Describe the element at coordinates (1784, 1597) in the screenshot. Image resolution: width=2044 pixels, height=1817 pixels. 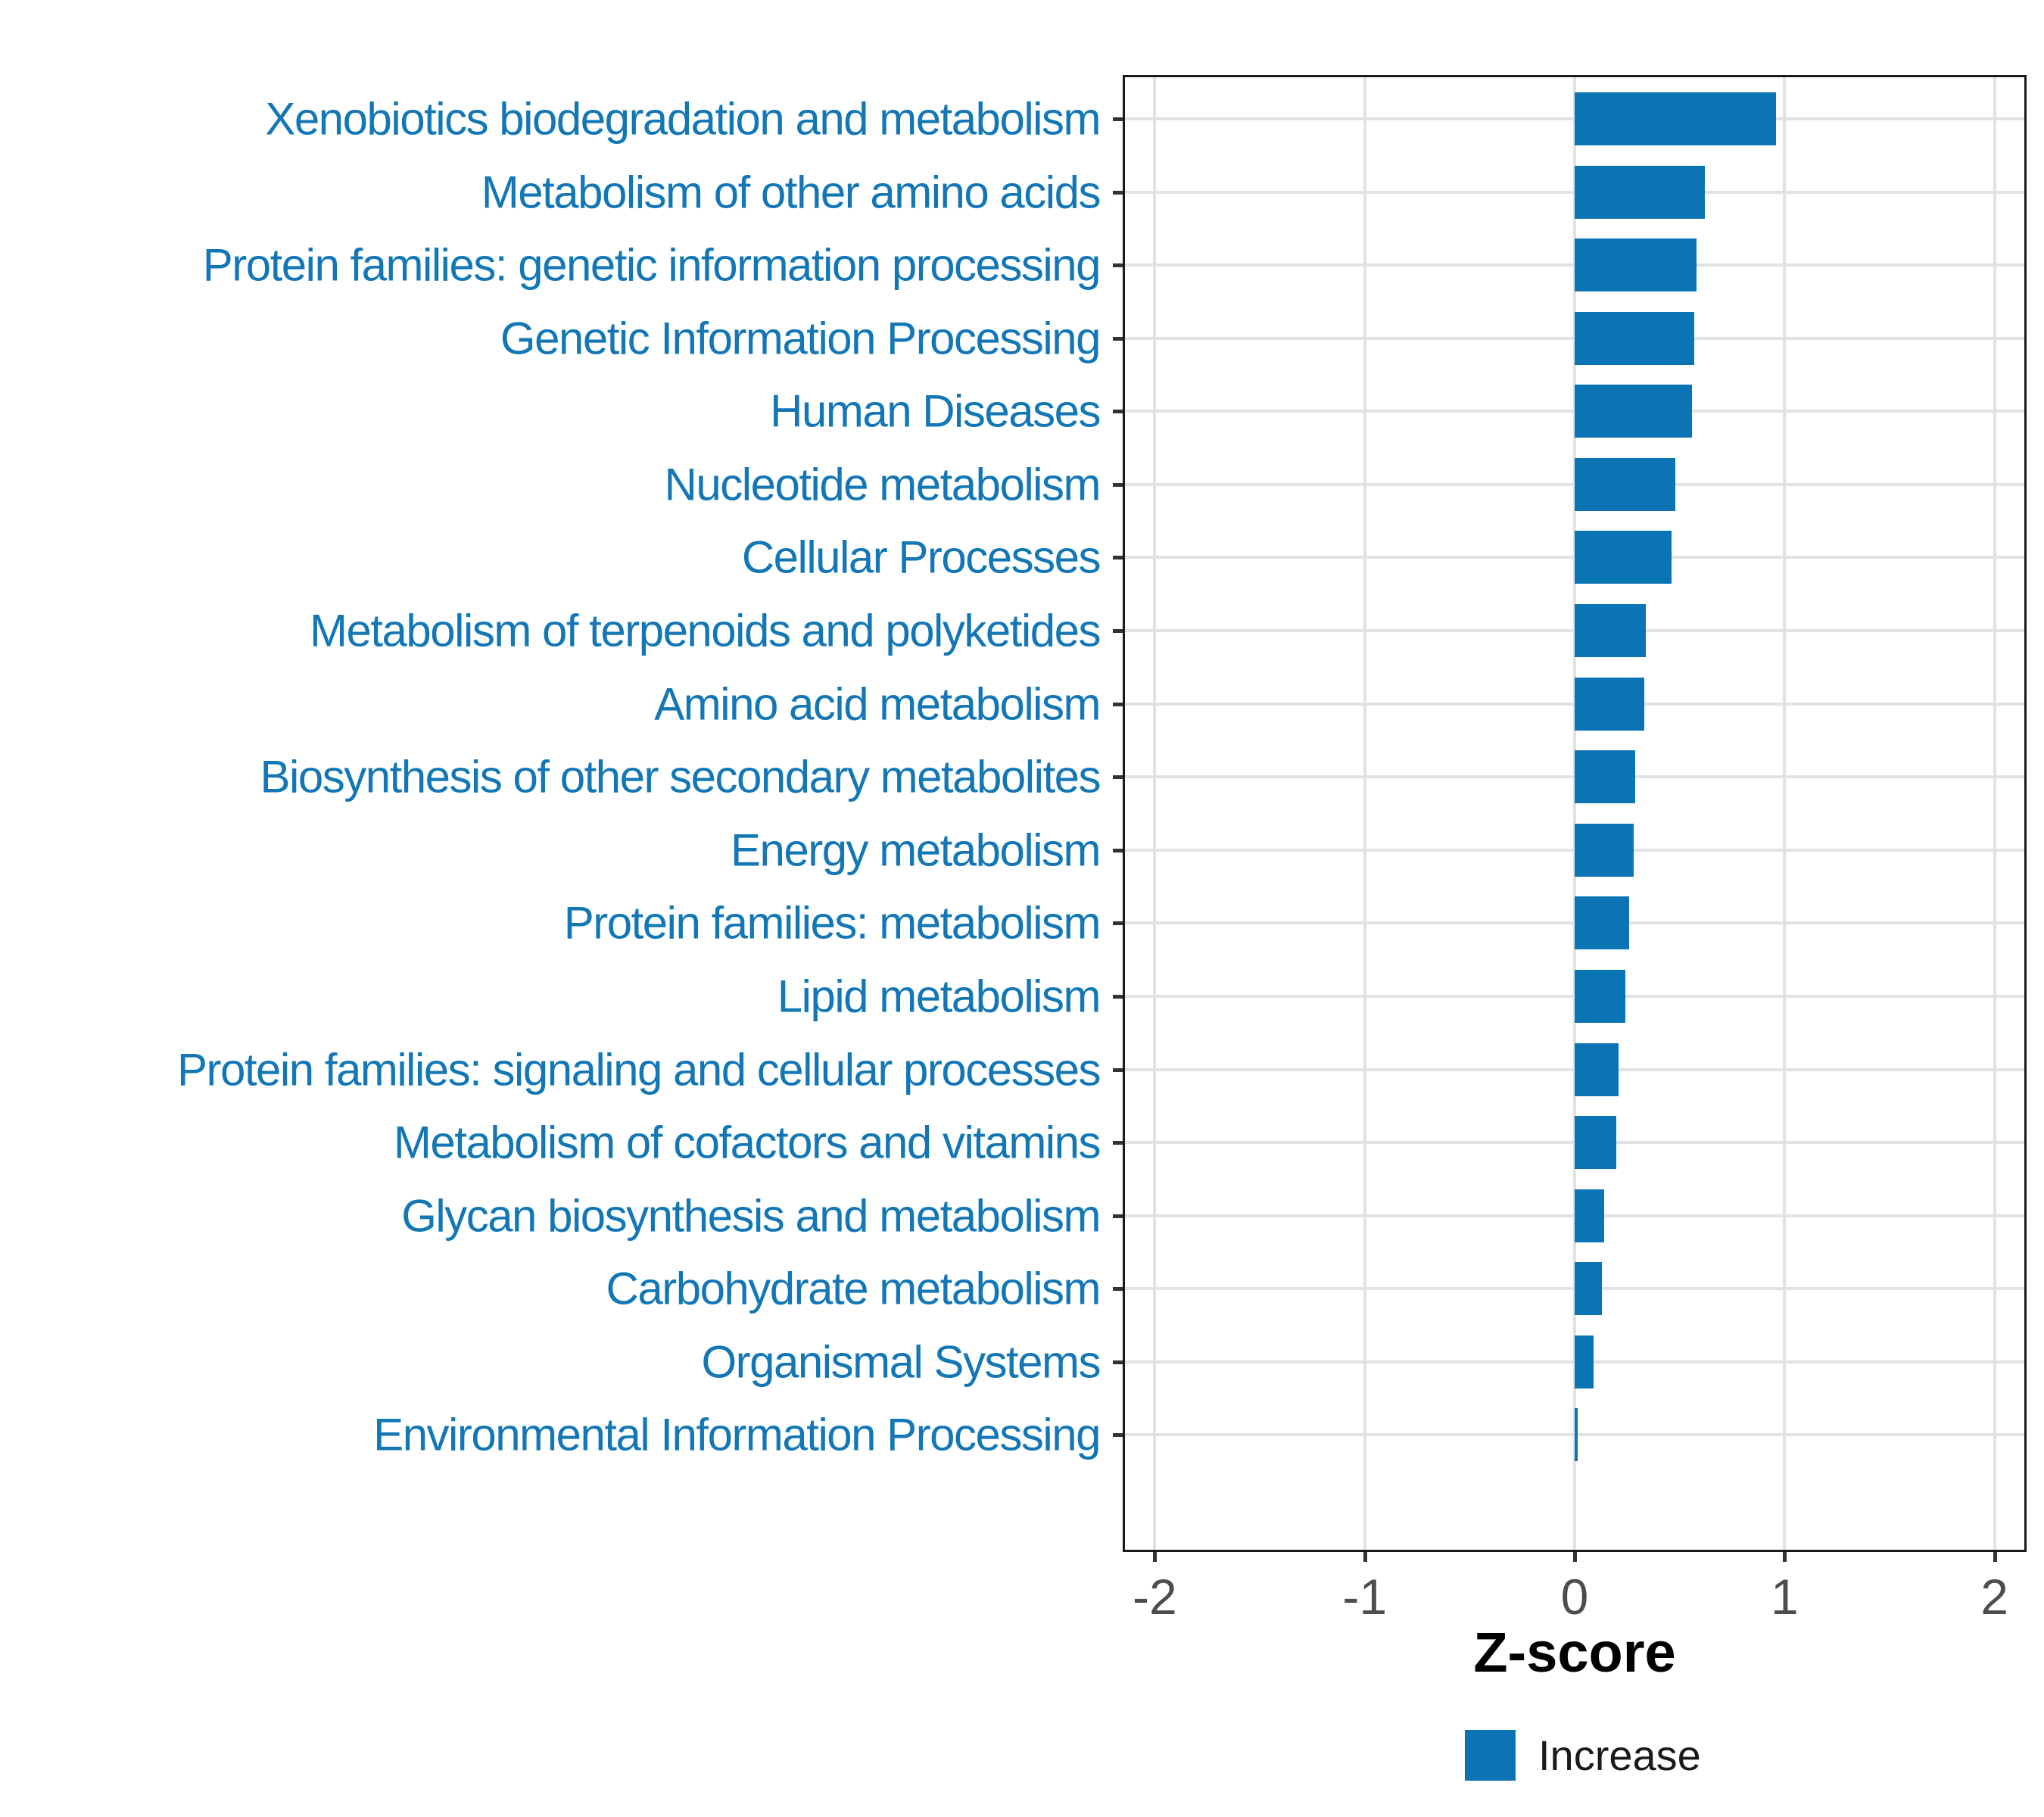
I see `x-axis-tick-label: 1` at that location.